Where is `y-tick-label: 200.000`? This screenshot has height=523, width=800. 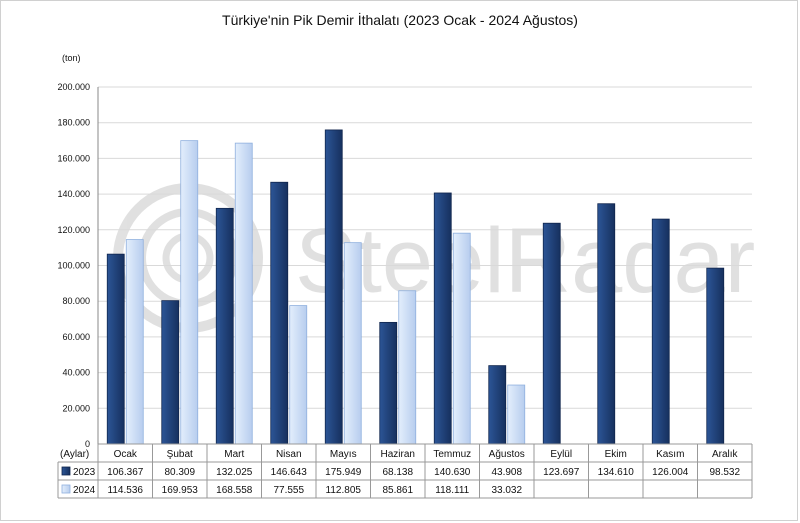 y-tick-label: 200.000 is located at coordinates (73, 87).